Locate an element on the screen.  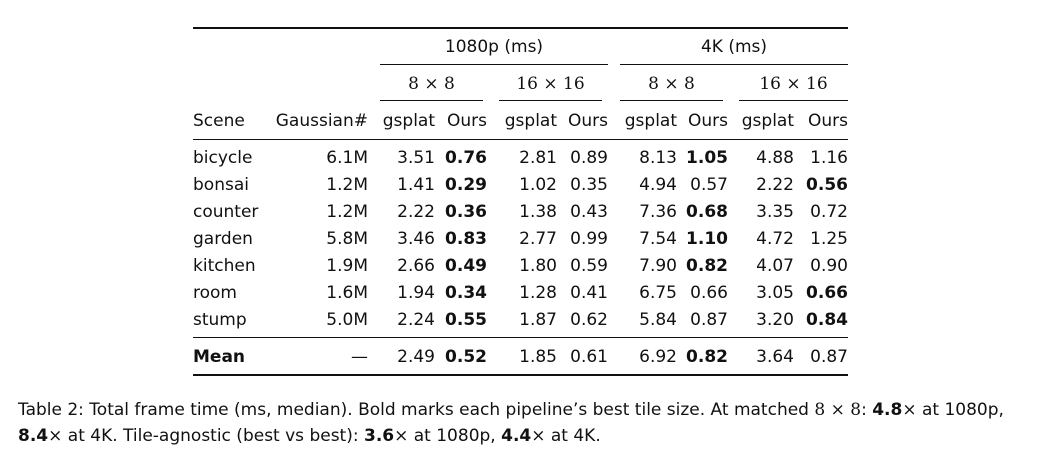
ours-time: 0.99 is located at coordinates (589, 239).